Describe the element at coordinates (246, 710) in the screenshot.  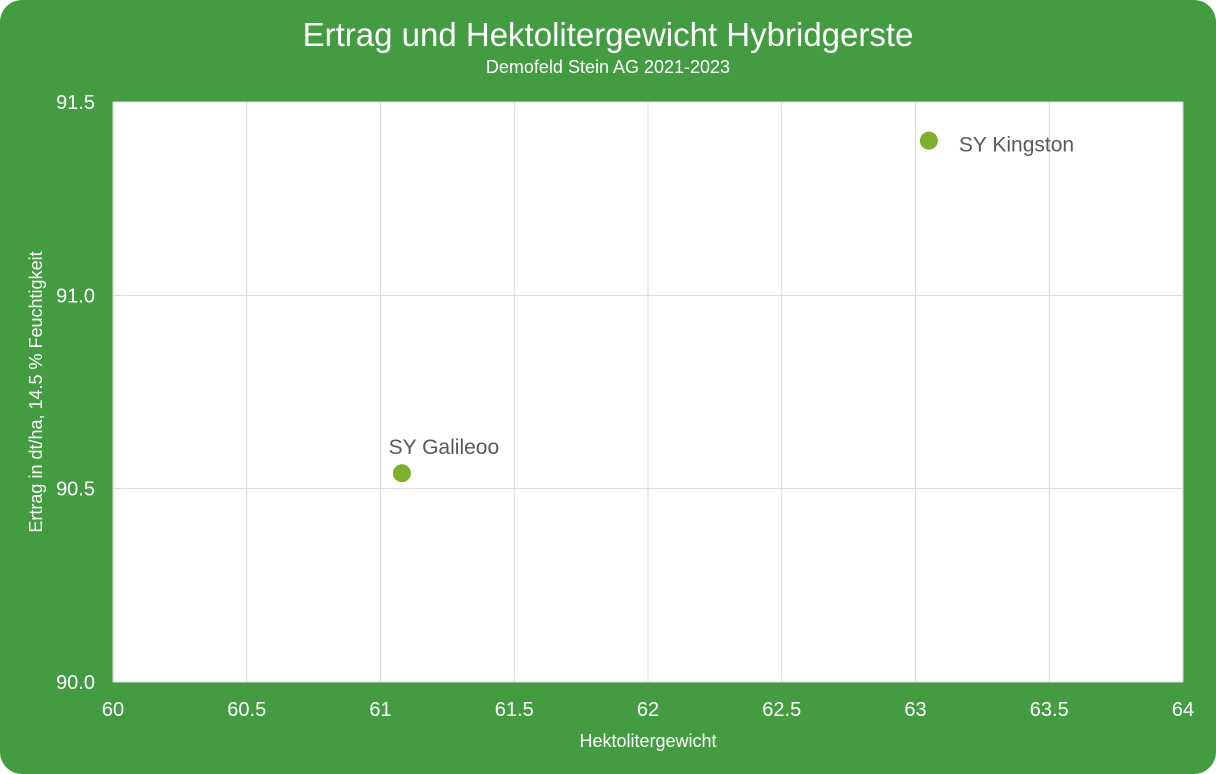
I see `x-tick-label: 60.5` at that location.